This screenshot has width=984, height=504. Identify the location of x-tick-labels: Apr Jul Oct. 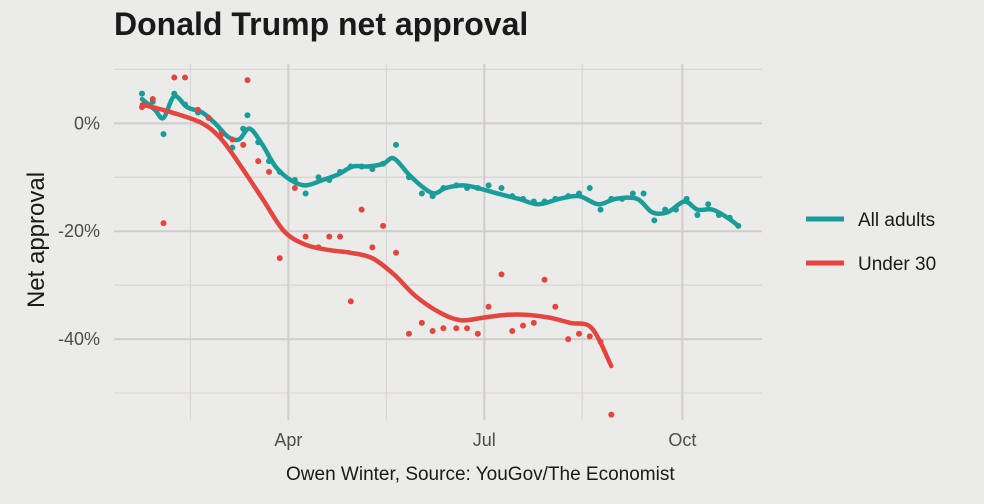
(485, 440).